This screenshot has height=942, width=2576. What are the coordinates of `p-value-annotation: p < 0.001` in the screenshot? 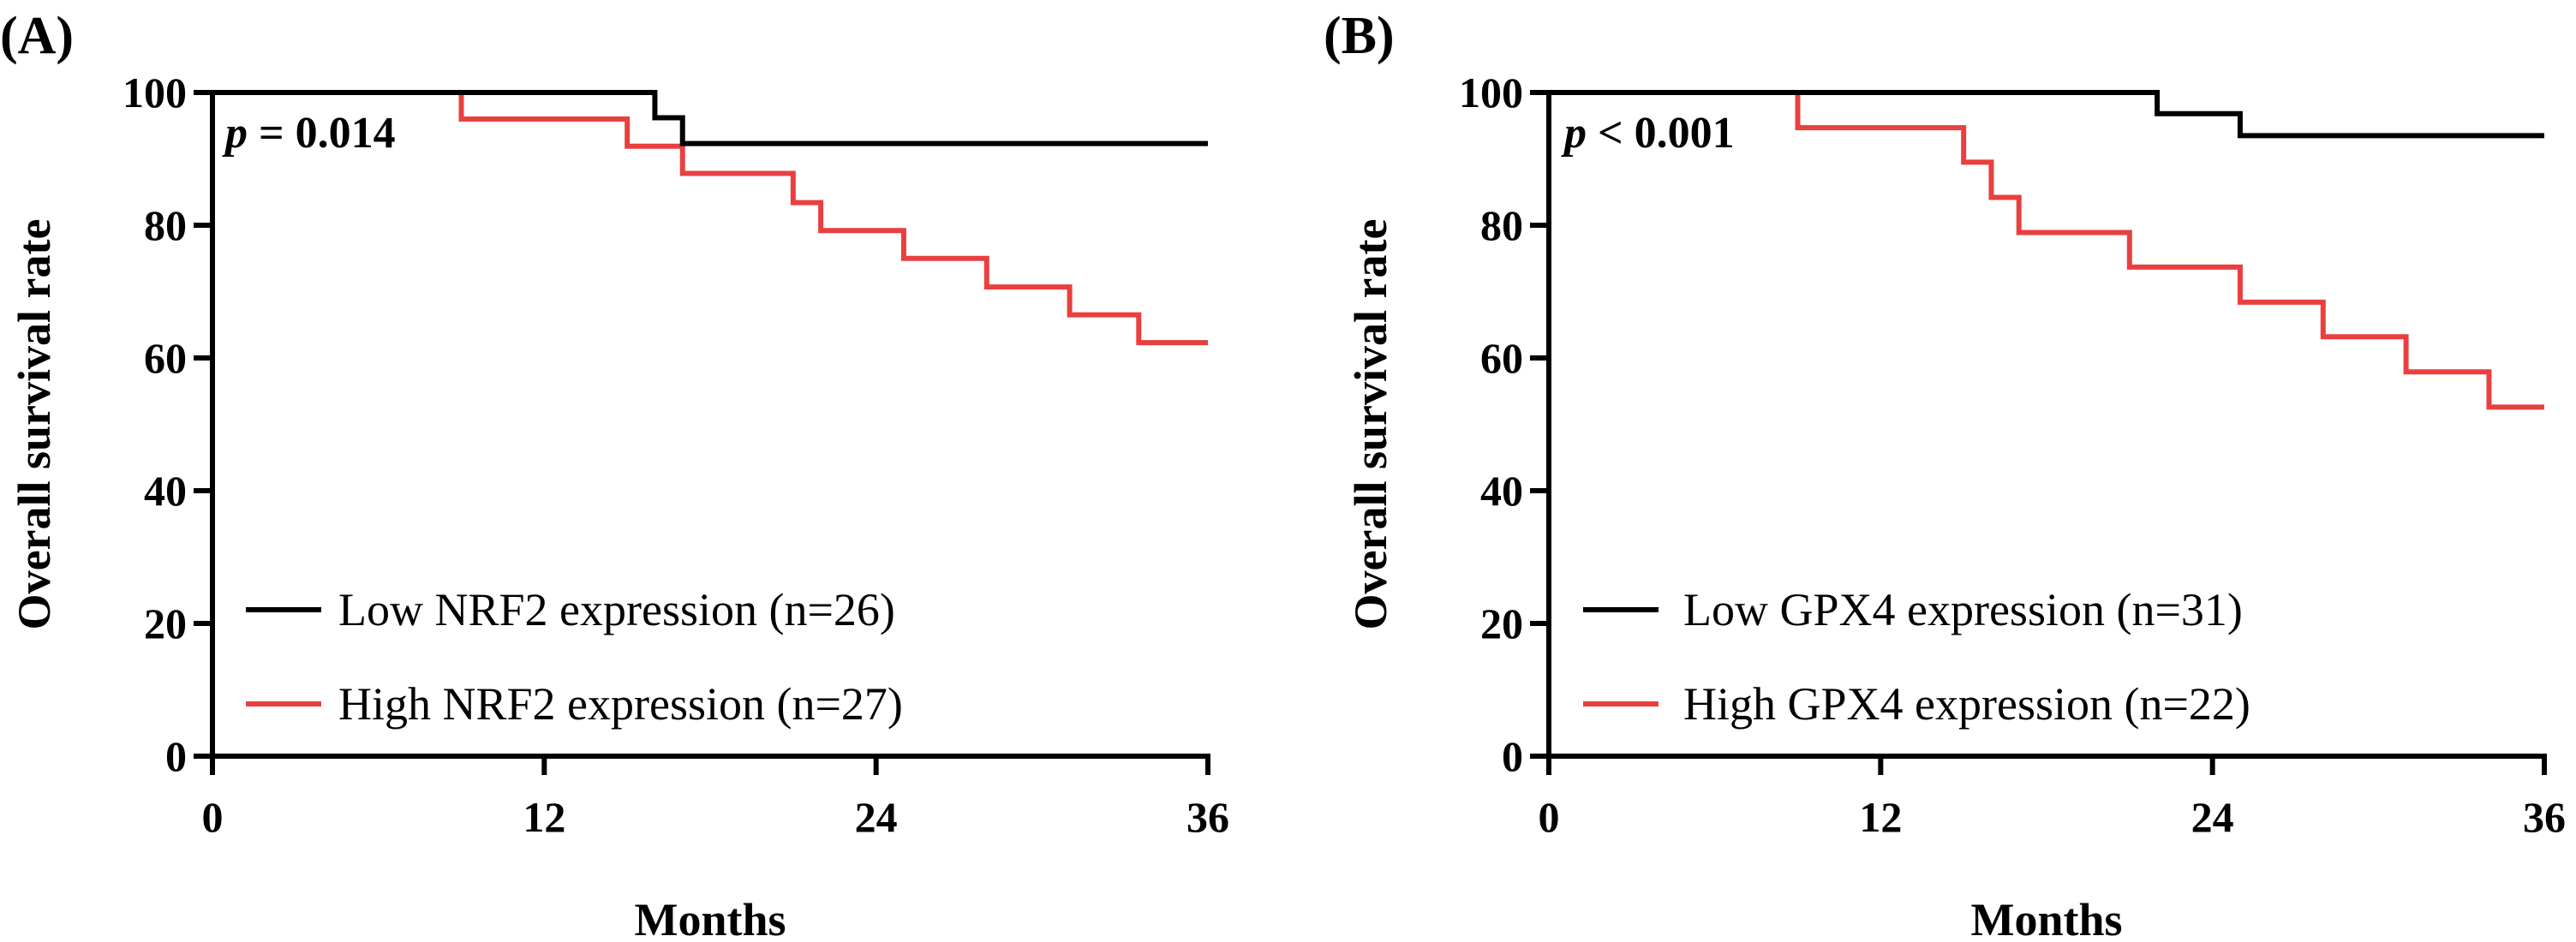 It's located at (1648, 133).